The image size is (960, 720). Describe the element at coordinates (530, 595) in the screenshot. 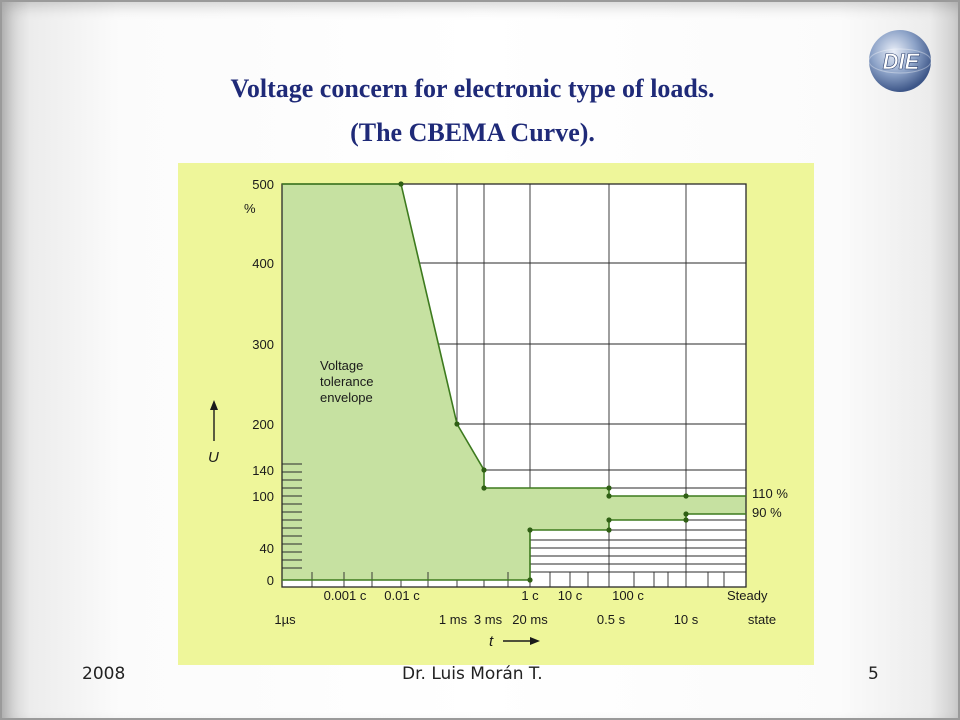

I see `x-tick-label-upper: 1 c` at that location.